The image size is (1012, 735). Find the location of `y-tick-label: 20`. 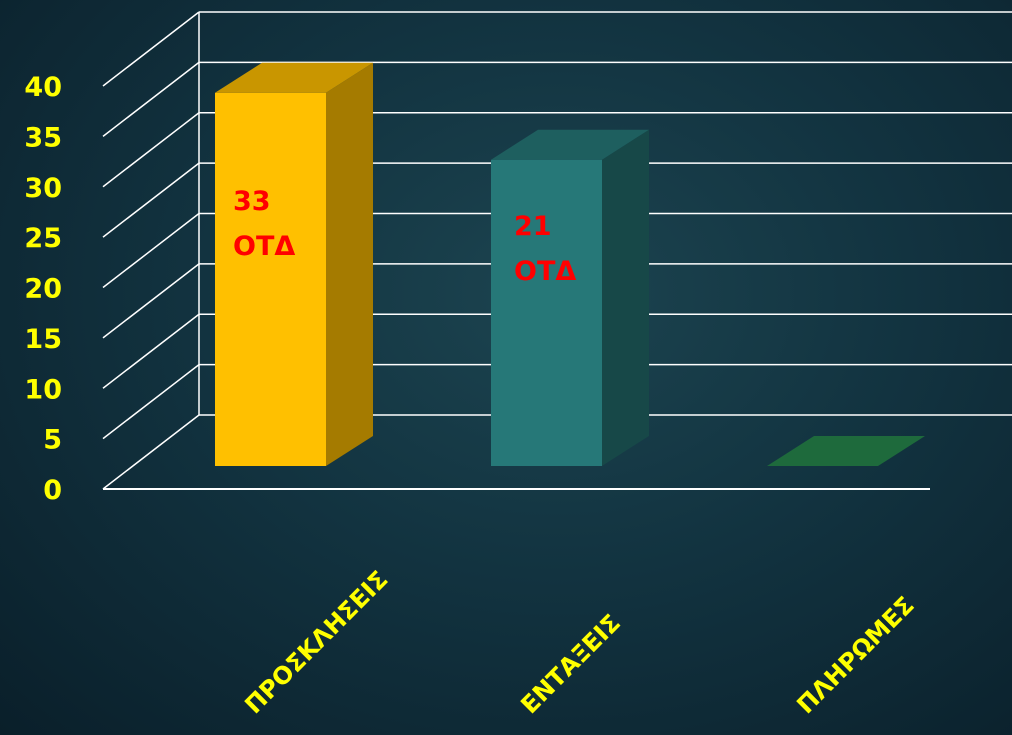

y-tick-label: 20 is located at coordinates (43, 289).